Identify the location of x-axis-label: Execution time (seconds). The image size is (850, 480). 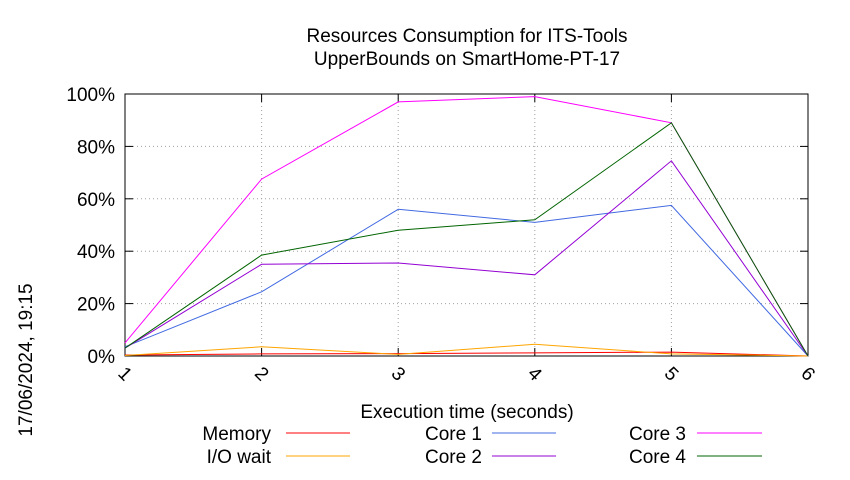
(466, 412).